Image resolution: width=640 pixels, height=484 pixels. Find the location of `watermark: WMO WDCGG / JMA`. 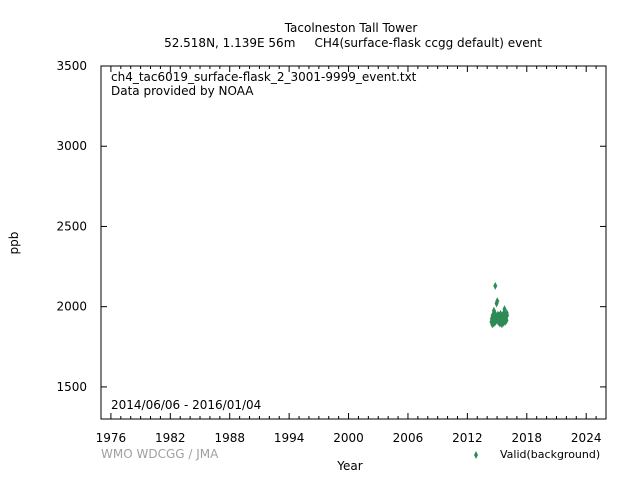

watermark: WMO WDCGG / JMA is located at coordinates (160, 454).